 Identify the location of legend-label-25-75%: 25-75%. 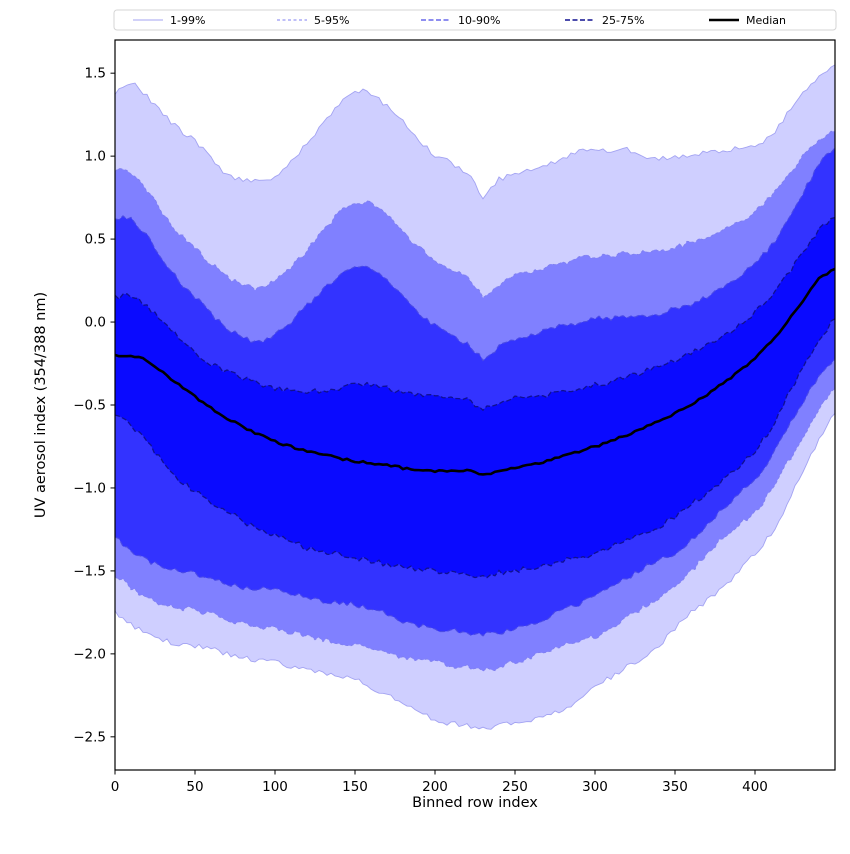
(623, 20).